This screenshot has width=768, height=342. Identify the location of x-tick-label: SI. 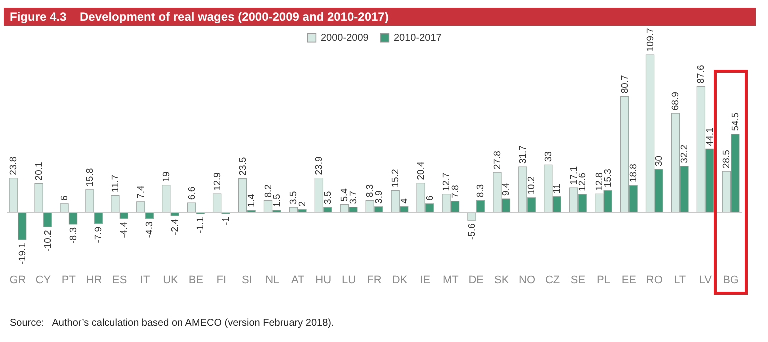
(247, 280).